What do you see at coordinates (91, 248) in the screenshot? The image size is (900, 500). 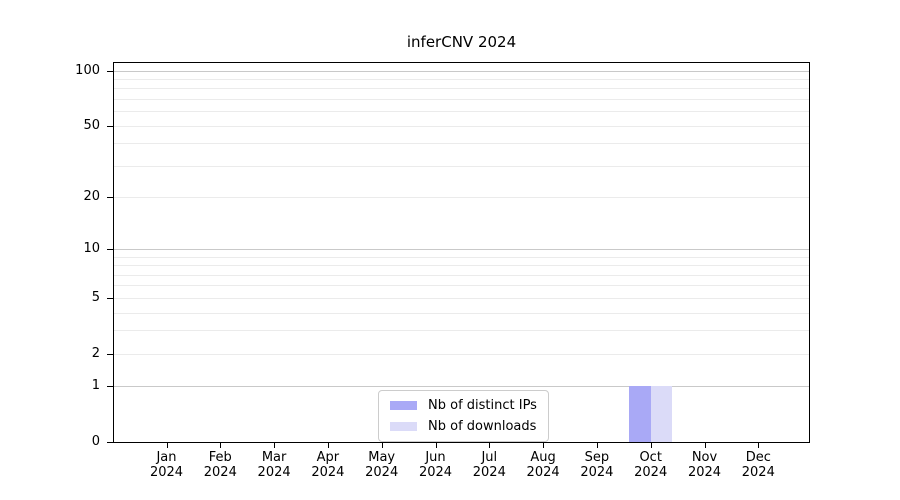 I see `y-tick-label: 10` at bounding box center [91, 248].